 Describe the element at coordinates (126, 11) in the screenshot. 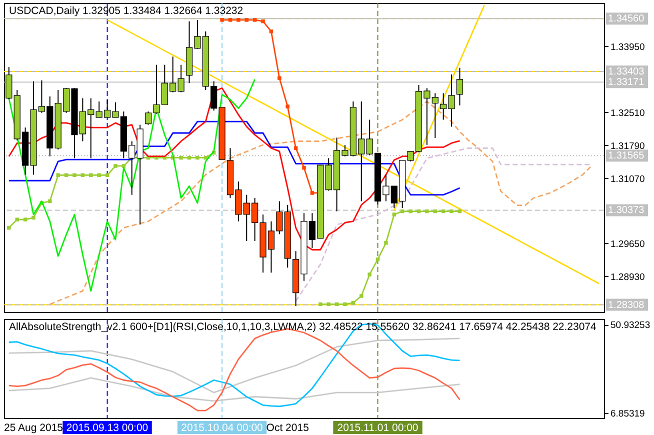

I see `chart-title: USDCAD,Daily 1.32905 1.33484 1.32664 1.33232` at that location.